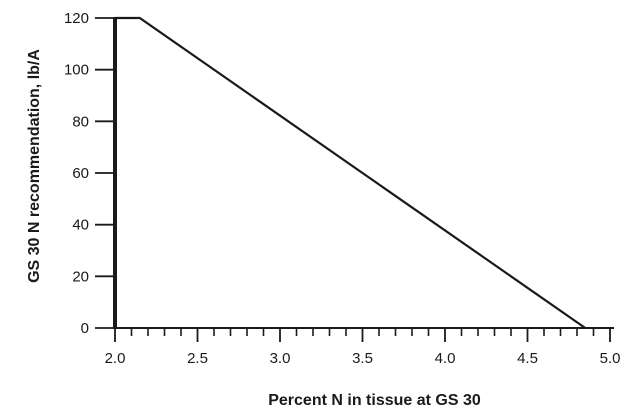 This screenshot has width=636, height=417. What do you see at coordinates (76, 70) in the screenshot?
I see `y-tick-label: 100` at bounding box center [76, 70].